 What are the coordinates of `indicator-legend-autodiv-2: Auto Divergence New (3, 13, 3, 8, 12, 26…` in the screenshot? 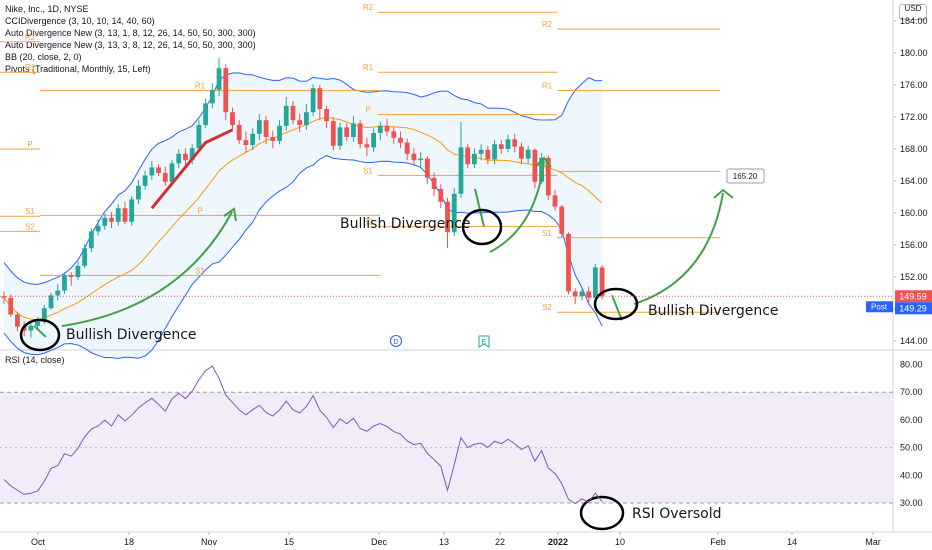 It's located at (130, 45).